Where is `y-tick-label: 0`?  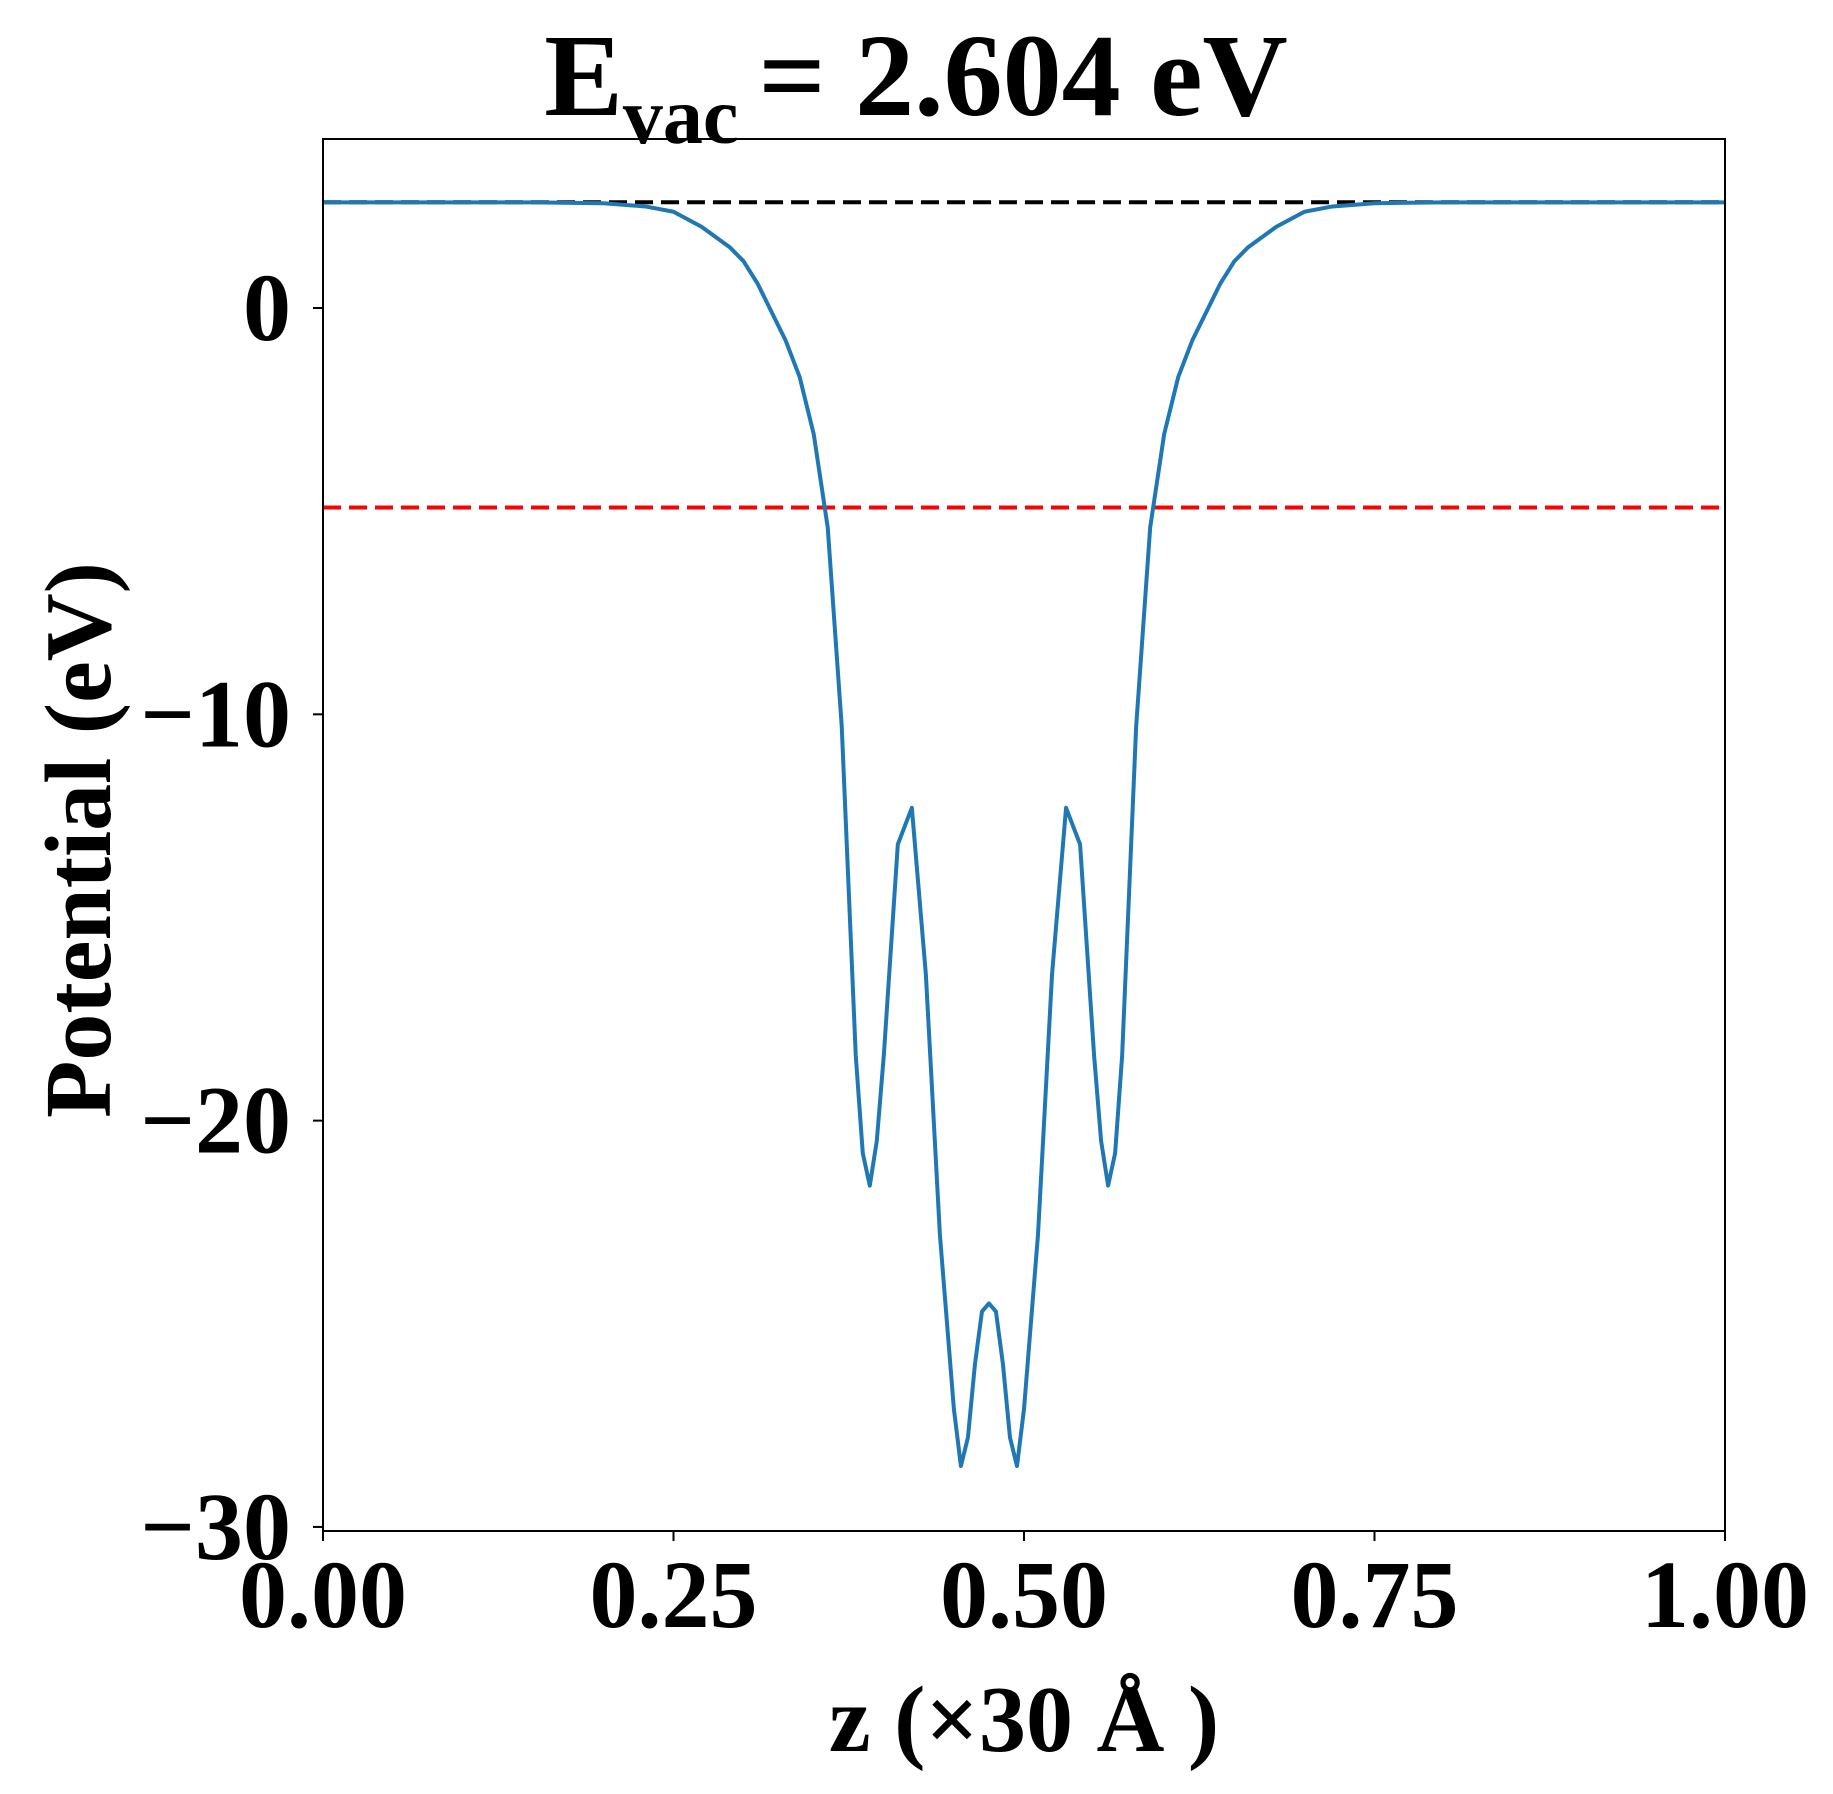
y-tick-label: 0 is located at coordinates (267, 307).